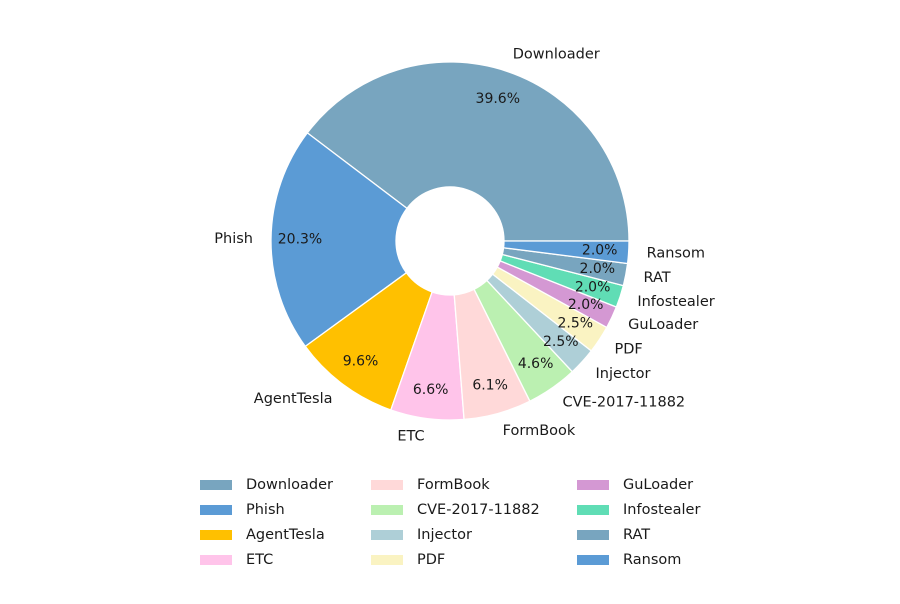  Describe the element at coordinates (593, 535) in the screenshot. I see `legend-swatch-rat` at that location.